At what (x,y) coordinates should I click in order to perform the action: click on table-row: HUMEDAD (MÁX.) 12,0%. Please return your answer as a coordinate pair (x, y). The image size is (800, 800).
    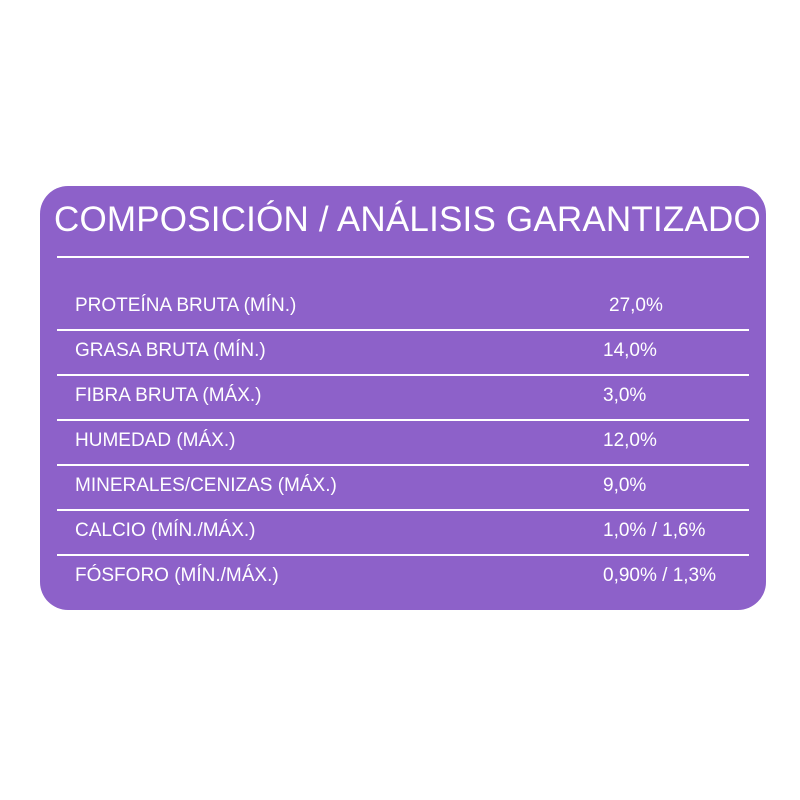
    Looking at the image, I should click on (403, 443).